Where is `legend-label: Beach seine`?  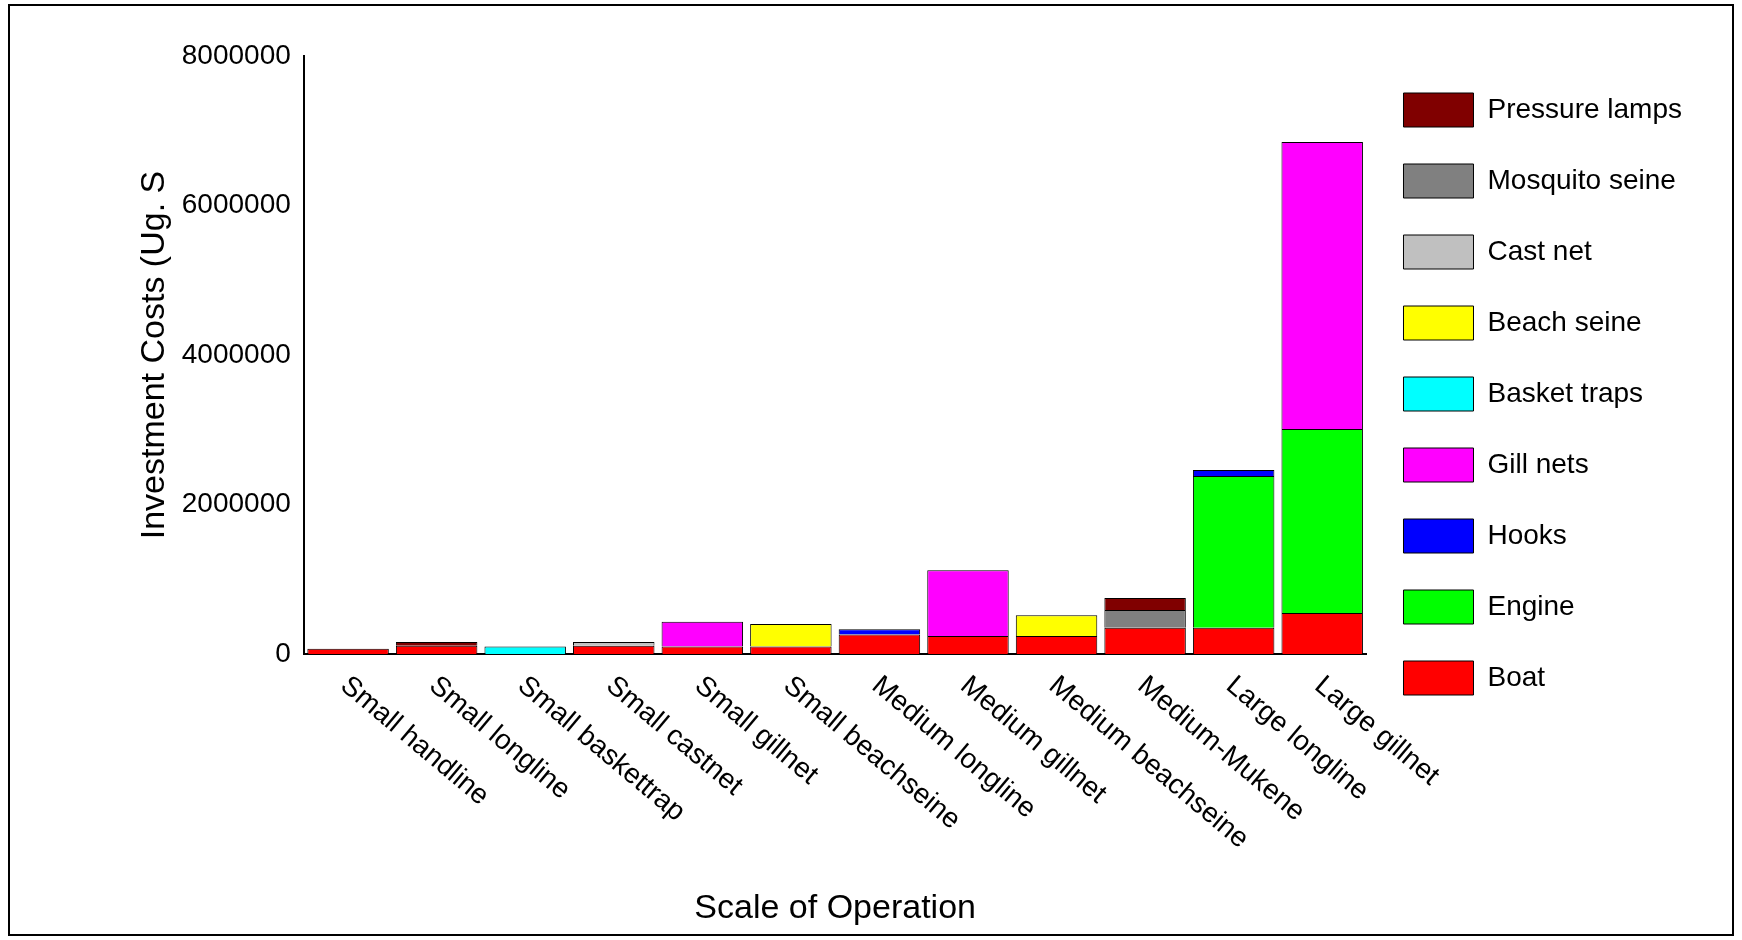 legend-label: Beach seine is located at coordinates (1564, 321).